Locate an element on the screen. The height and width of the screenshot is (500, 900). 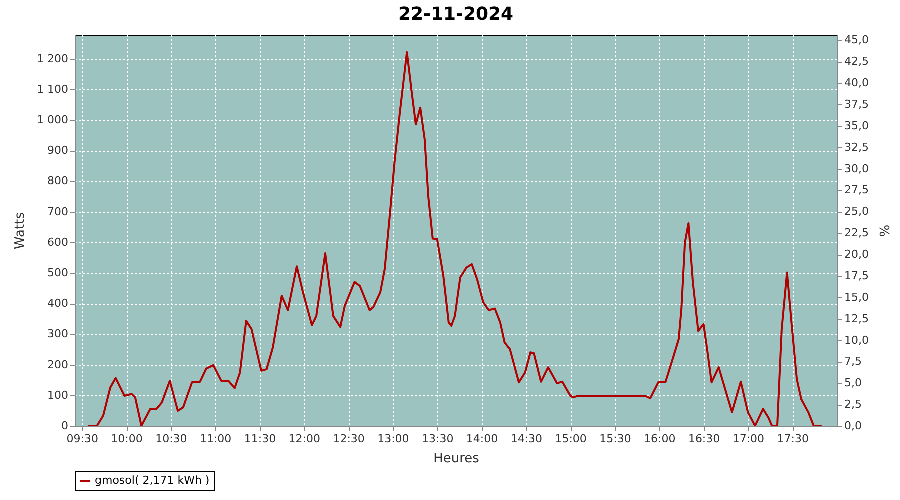
y2-tick-label: 7,5 is located at coordinates (853, 361).